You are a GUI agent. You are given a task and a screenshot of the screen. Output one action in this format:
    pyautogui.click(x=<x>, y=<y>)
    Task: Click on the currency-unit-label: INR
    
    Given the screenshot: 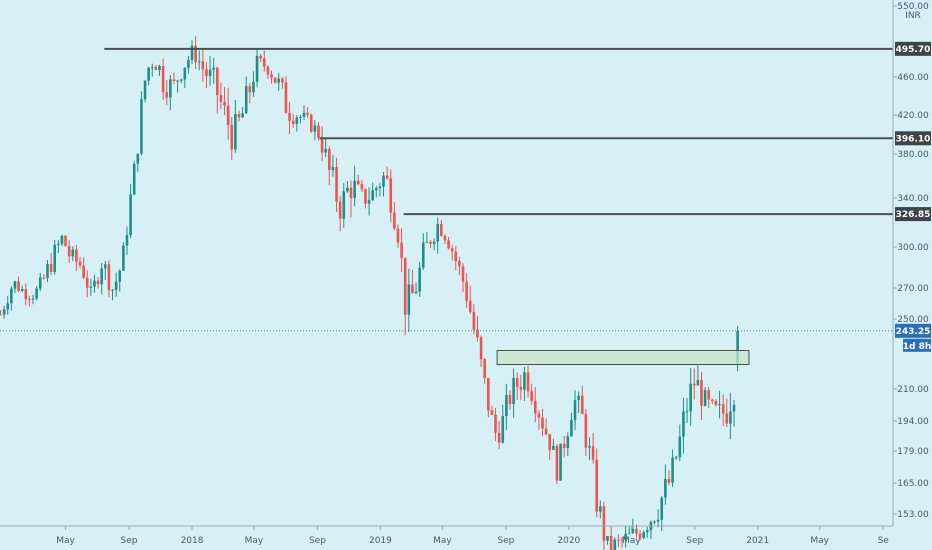 What is the action you would take?
    pyautogui.click(x=913, y=16)
    